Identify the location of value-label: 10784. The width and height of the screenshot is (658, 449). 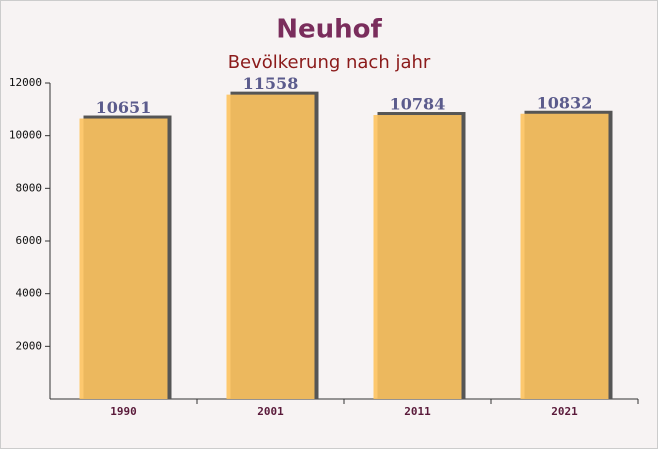
(418, 104).